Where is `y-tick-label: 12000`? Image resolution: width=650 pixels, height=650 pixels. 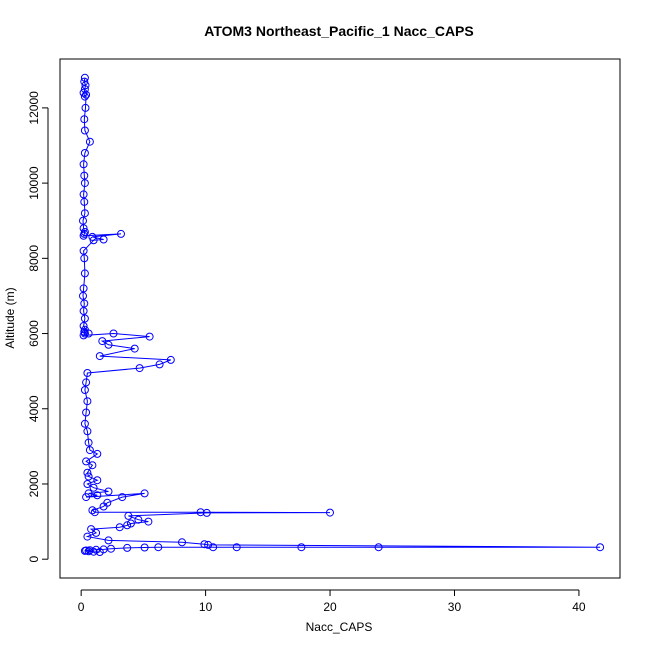 y-tick-label: 12000 is located at coordinates (34, 108).